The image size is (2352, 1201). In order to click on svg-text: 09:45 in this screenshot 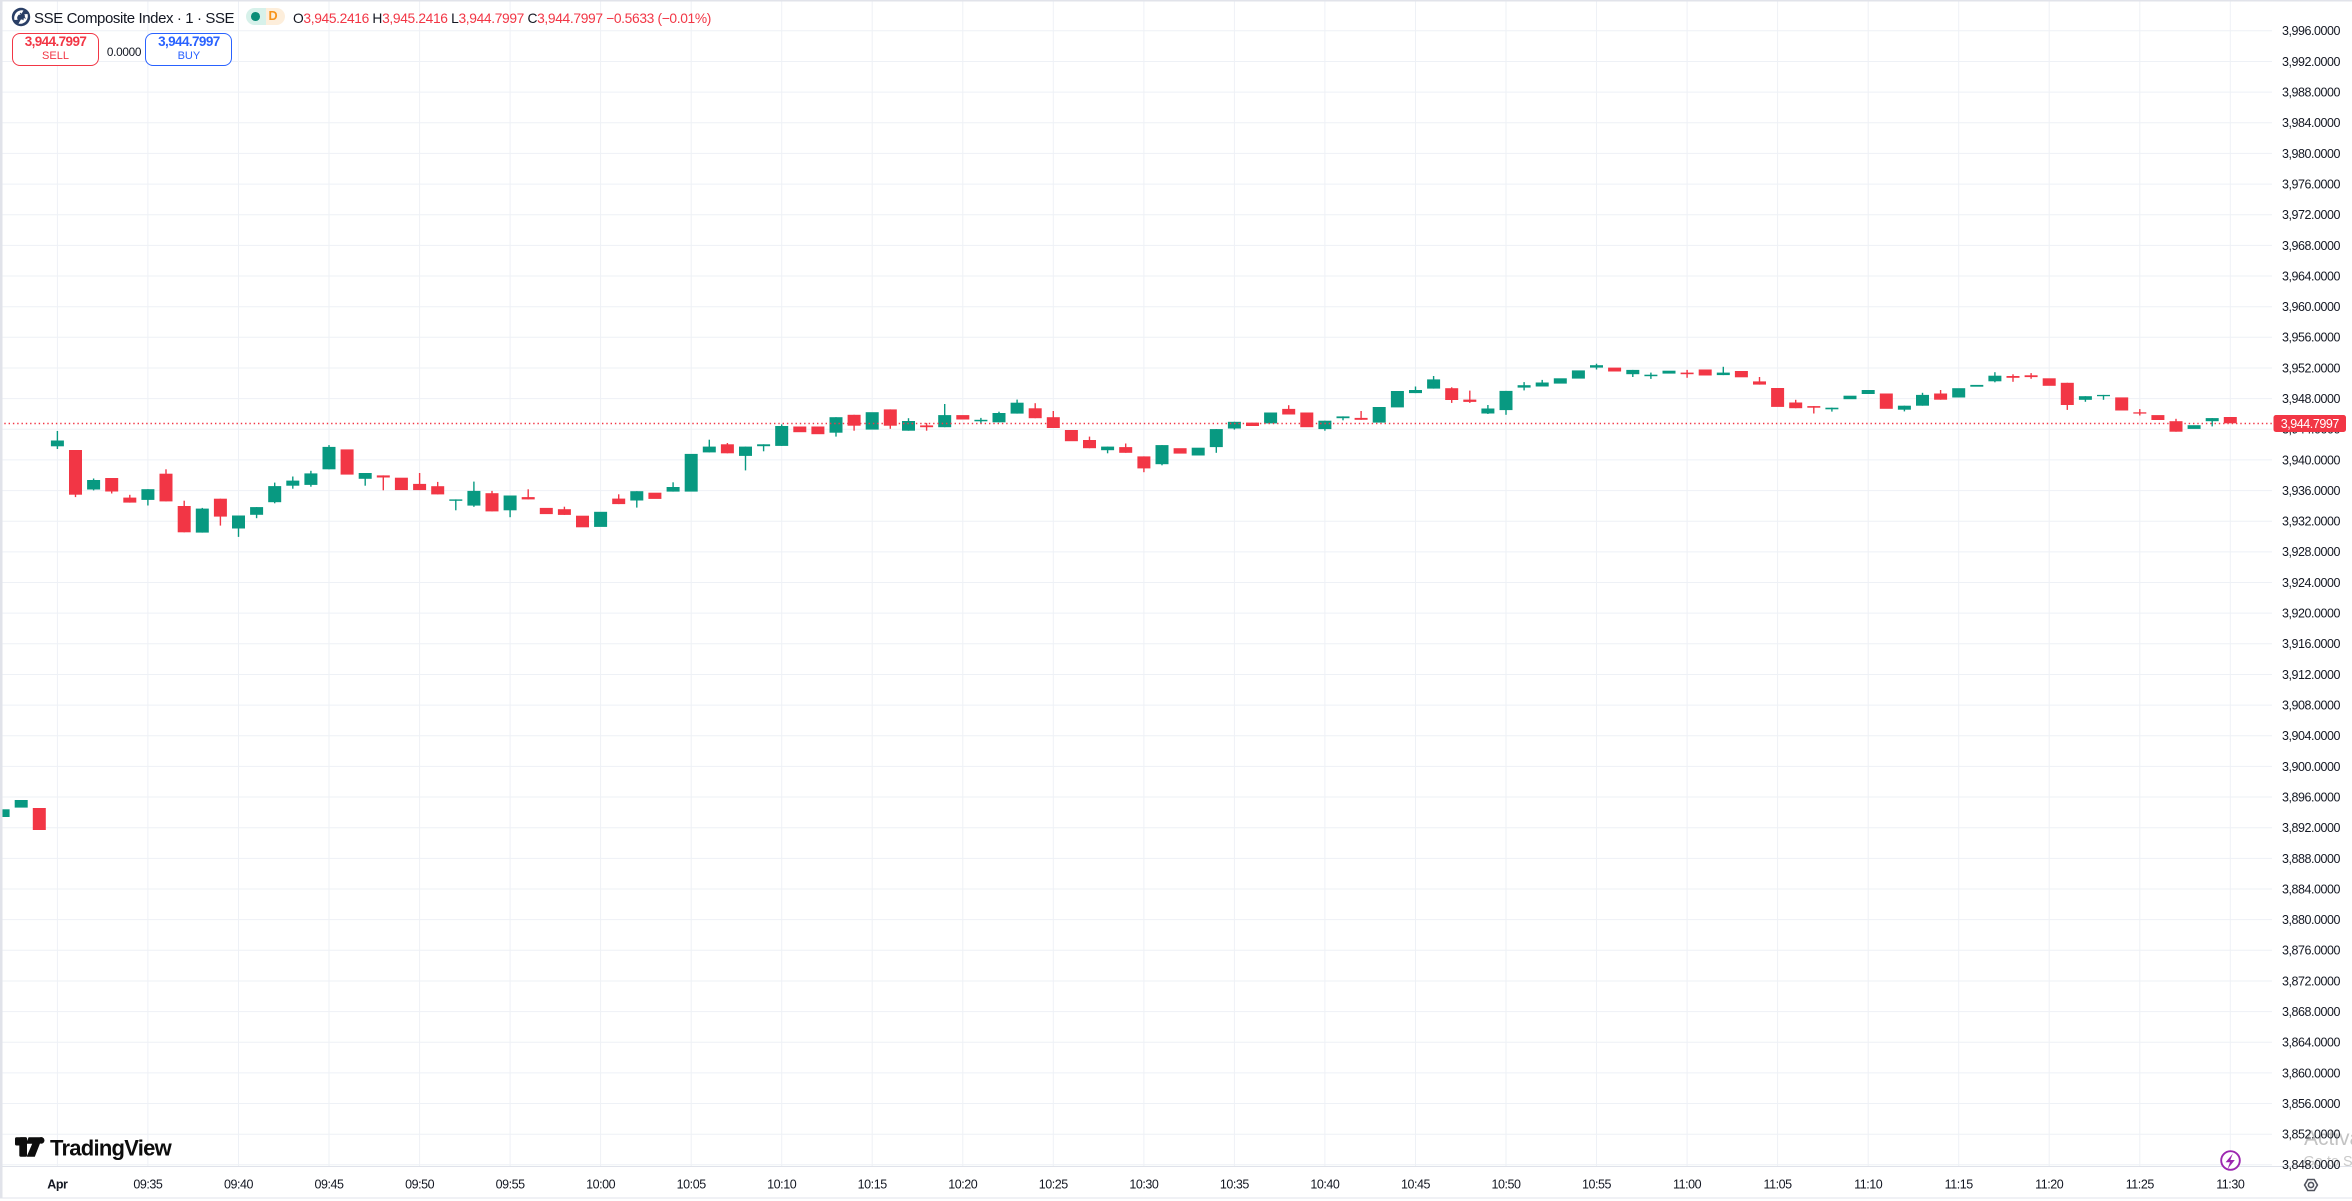, I will do `click(329, 1185)`.